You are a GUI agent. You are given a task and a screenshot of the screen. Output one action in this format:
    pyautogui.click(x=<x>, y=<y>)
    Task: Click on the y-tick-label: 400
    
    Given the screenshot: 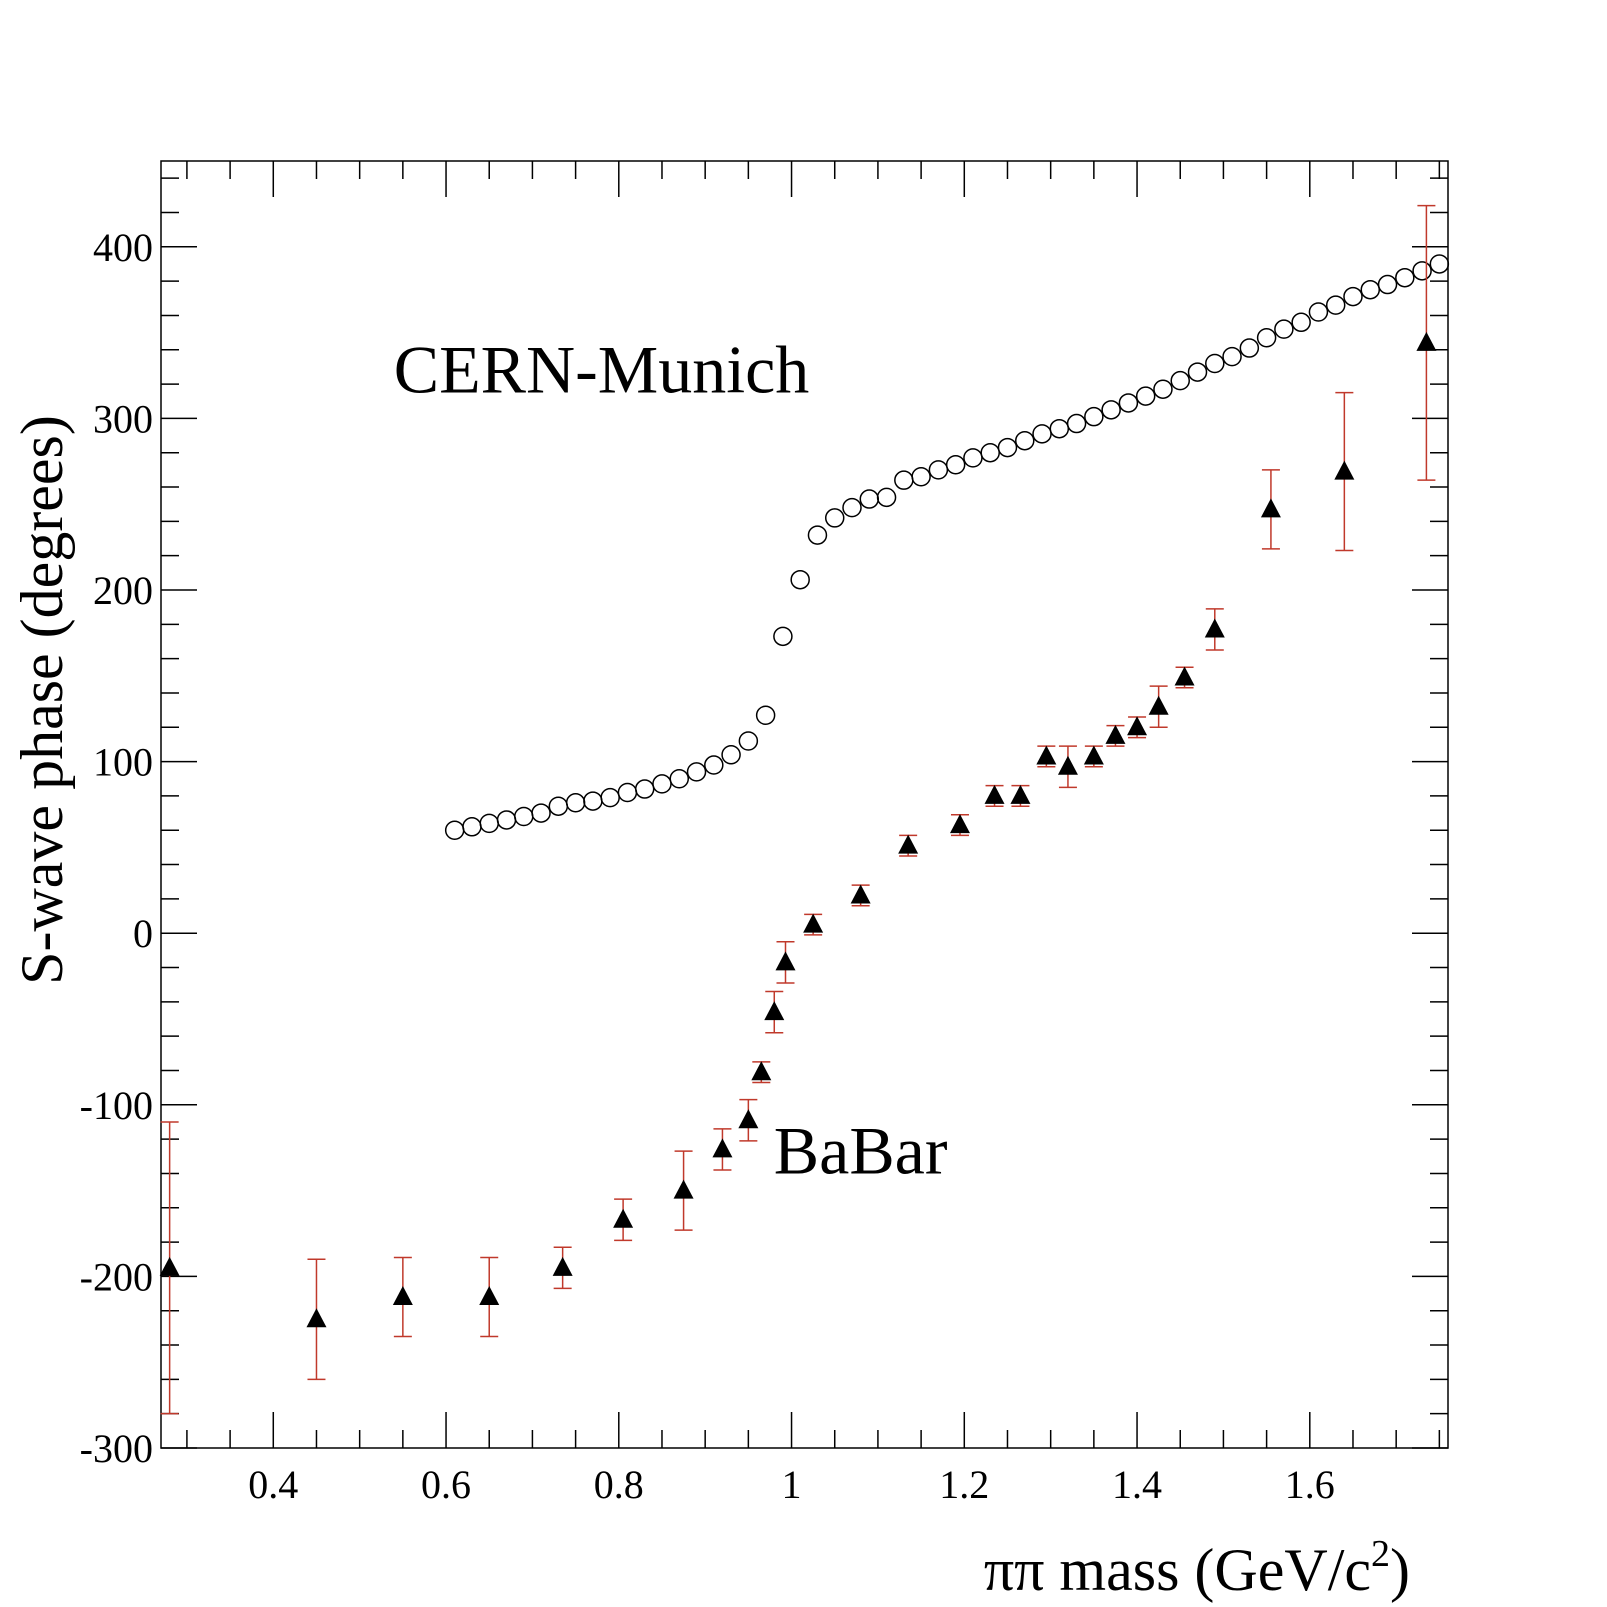 What is the action you would take?
    pyautogui.click(x=123, y=247)
    